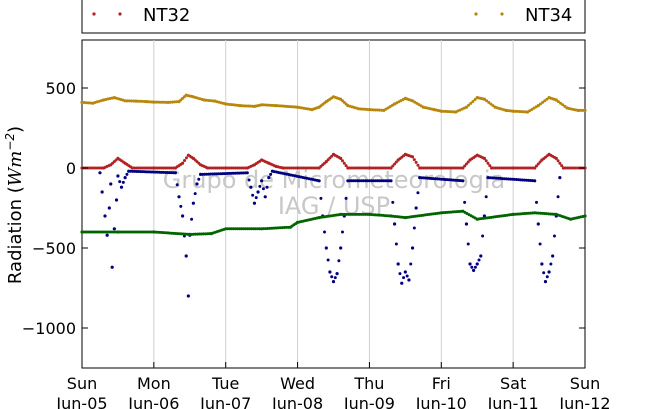  I want to click on legend-label: NT32, so click(166, 15).